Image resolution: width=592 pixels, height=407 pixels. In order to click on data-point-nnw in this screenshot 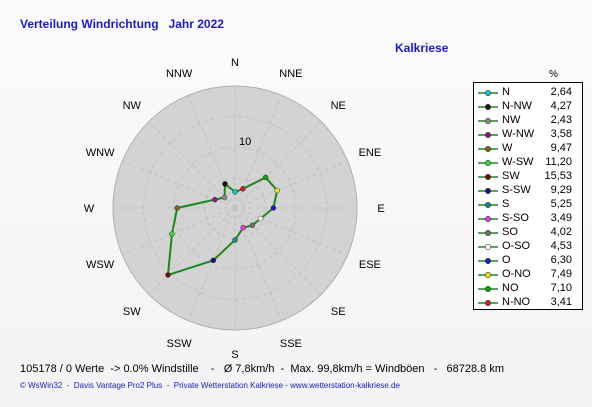, I will do `click(225, 184)`.